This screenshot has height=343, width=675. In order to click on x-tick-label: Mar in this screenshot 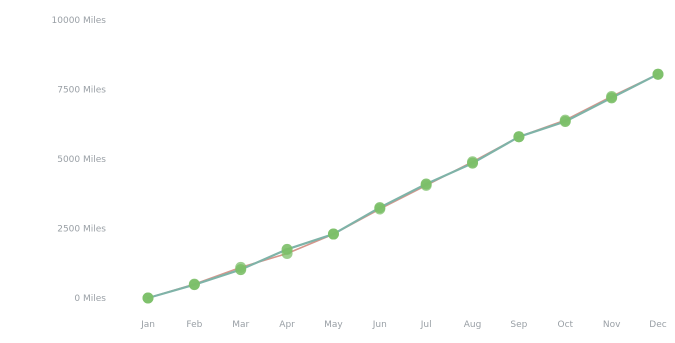, I will do `click(240, 325)`.